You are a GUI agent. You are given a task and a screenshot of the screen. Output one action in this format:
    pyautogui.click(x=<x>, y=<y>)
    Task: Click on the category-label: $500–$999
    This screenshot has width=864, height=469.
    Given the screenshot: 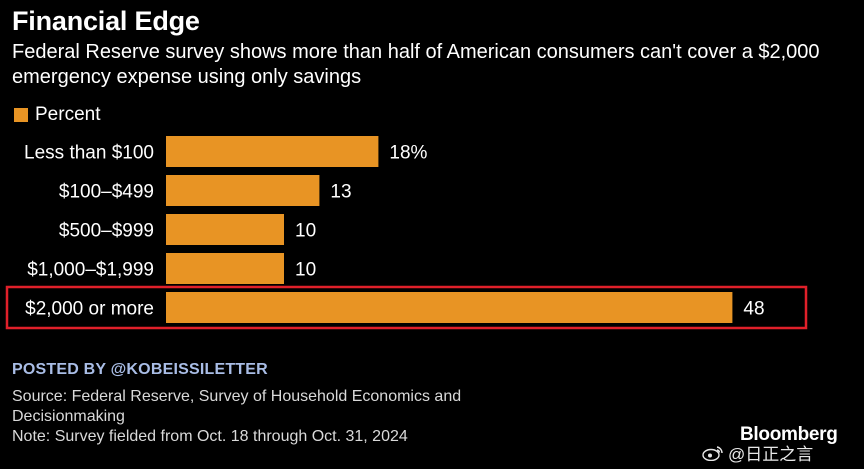 What is the action you would take?
    pyautogui.click(x=106, y=231)
    